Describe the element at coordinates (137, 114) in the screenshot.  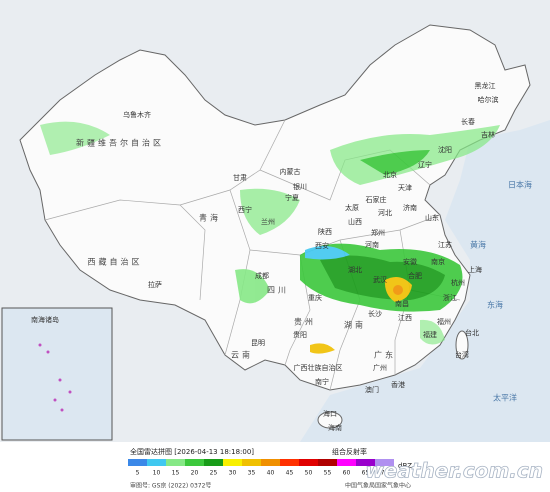
I see `city-label: 乌鲁木齐` at that location.